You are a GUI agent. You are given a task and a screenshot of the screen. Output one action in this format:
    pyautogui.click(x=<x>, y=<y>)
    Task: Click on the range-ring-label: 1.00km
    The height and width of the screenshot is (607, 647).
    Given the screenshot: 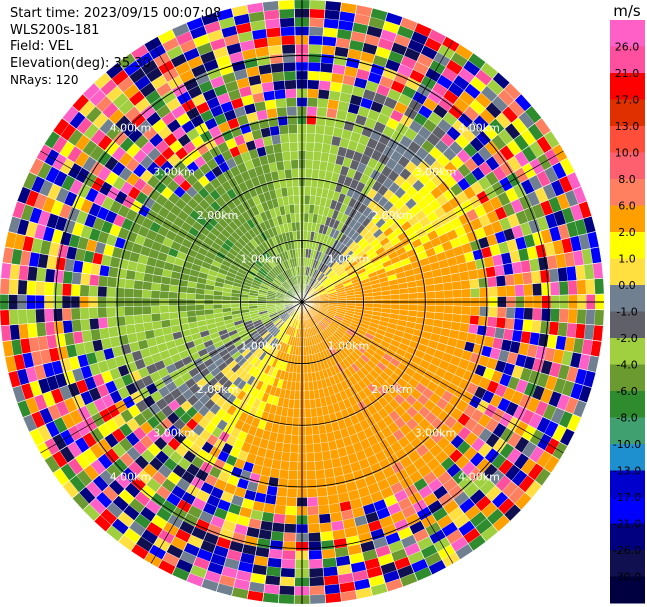 What is the action you would take?
    pyautogui.click(x=261, y=346)
    